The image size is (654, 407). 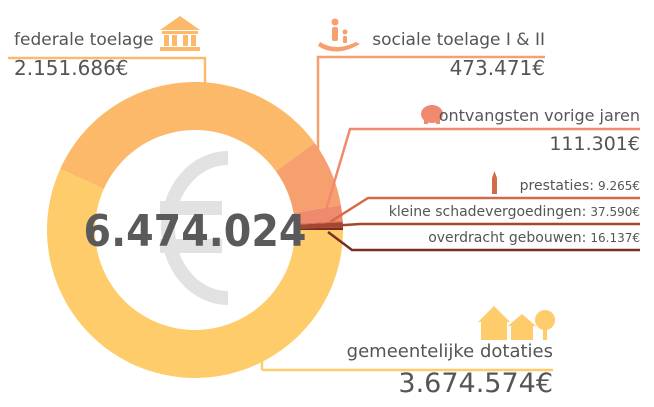 I want to click on value-label: 3.674.574€, so click(x=475, y=383).